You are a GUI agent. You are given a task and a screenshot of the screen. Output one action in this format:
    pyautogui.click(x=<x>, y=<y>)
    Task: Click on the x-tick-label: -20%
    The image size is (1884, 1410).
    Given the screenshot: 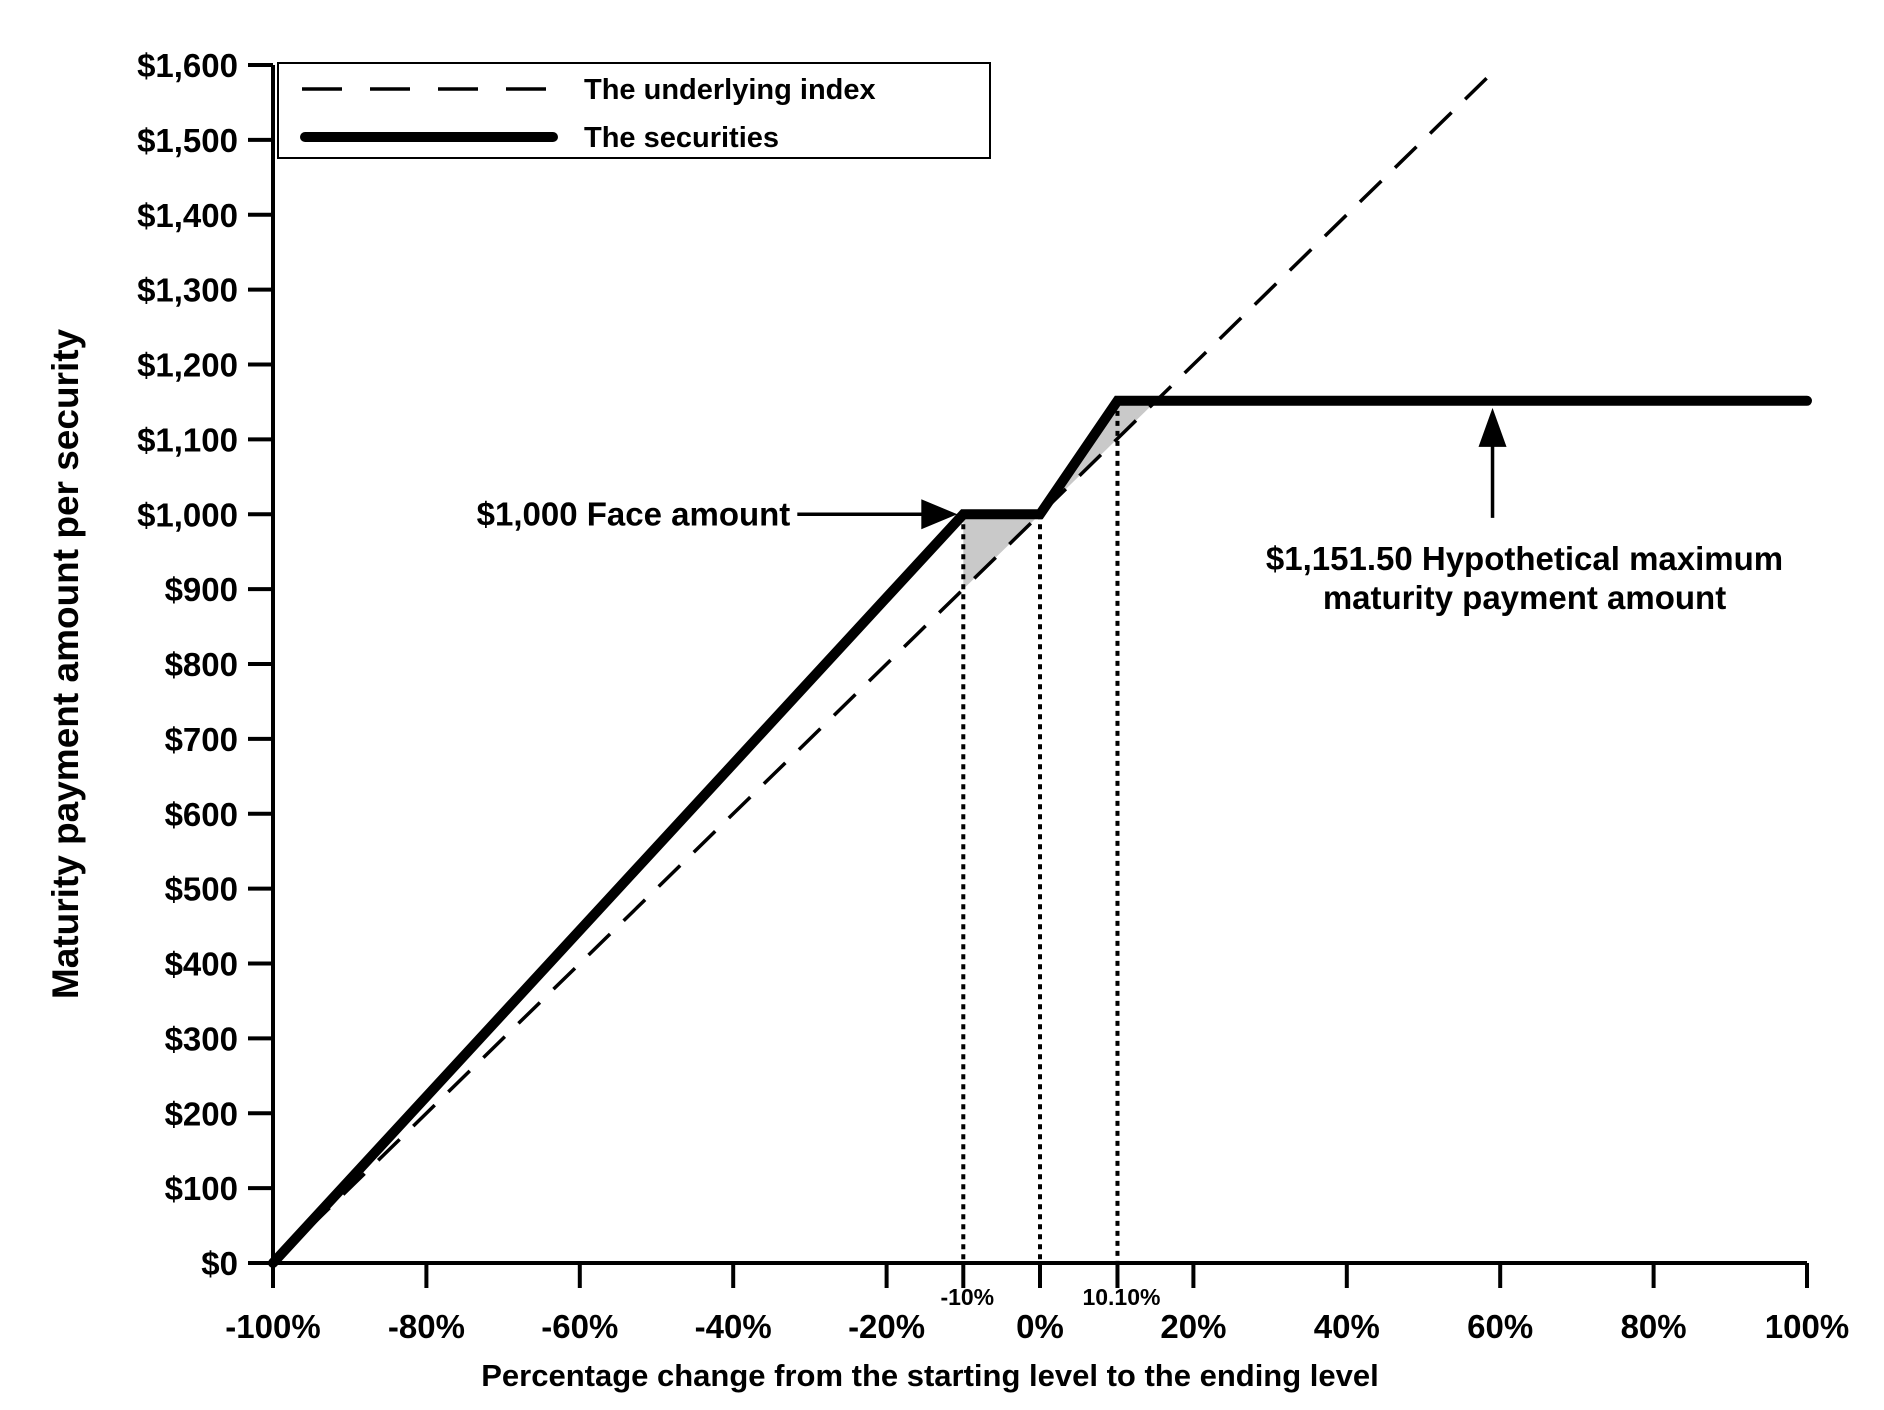 What is the action you would take?
    pyautogui.click(x=886, y=1326)
    